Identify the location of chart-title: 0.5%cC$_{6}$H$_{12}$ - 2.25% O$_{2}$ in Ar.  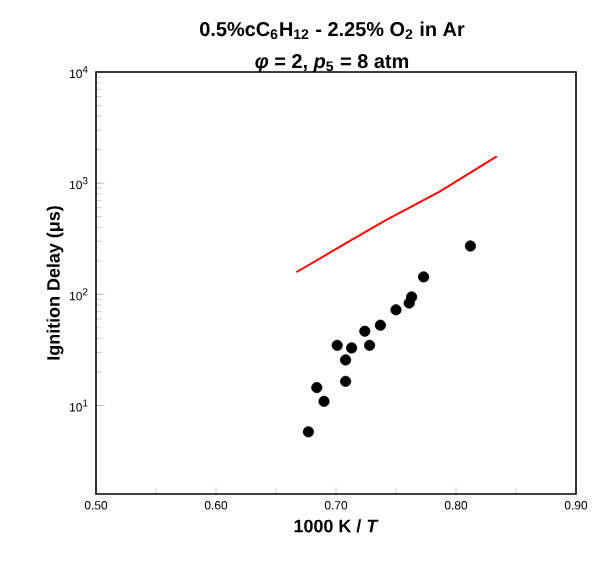
(332, 30).